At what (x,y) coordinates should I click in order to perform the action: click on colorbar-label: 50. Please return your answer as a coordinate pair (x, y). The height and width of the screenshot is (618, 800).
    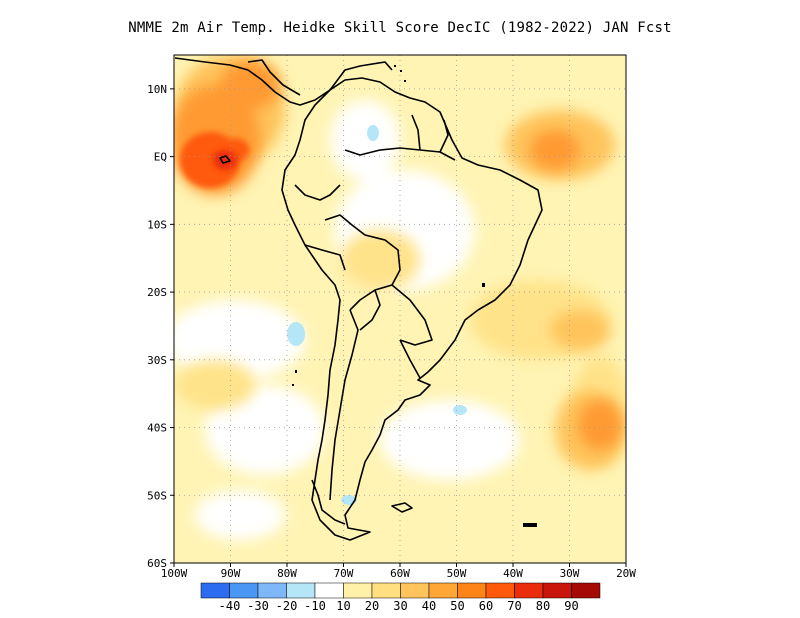
    Looking at the image, I should click on (457, 606).